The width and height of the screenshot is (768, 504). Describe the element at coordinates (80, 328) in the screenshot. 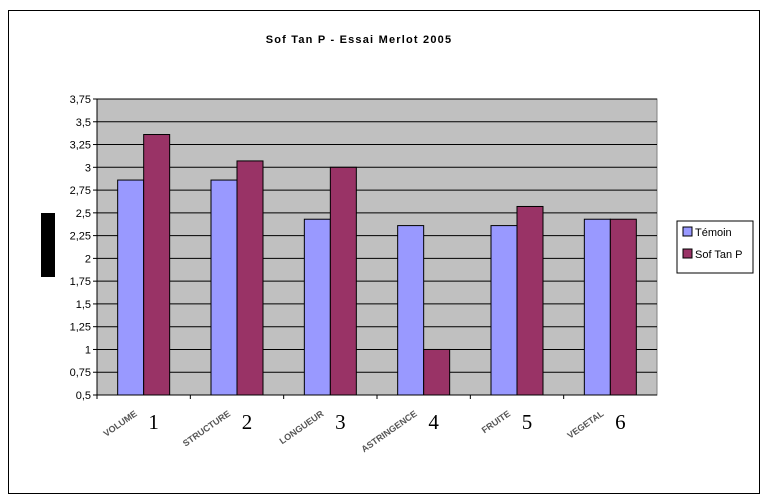

I see `y-tick-label: 1,25` at that location.